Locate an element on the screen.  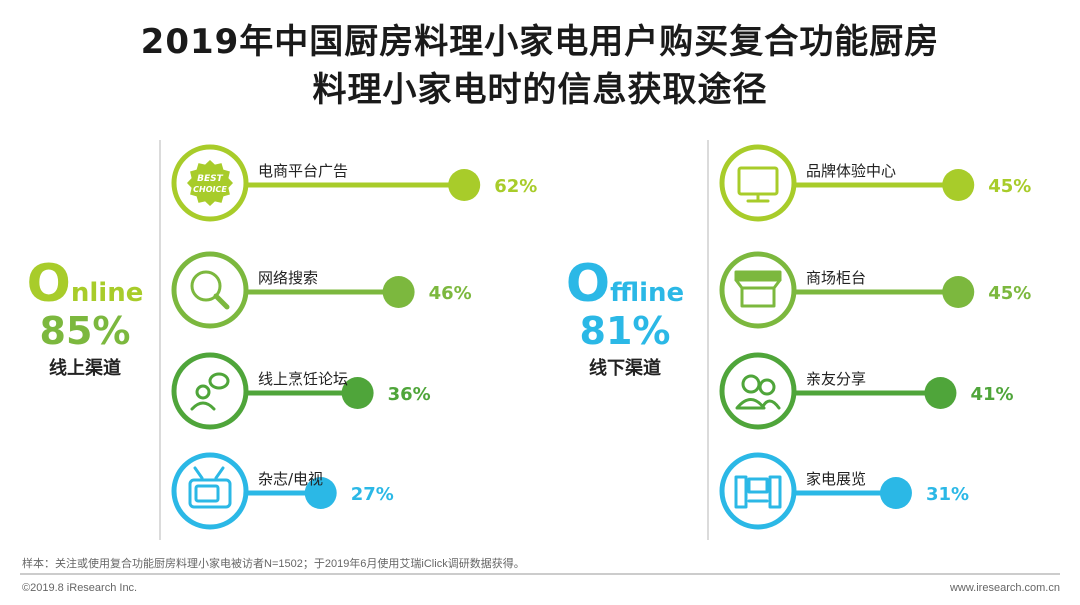
bar-row-3: 线上烹饪论坛 36% is located at coordinates (301, 391).